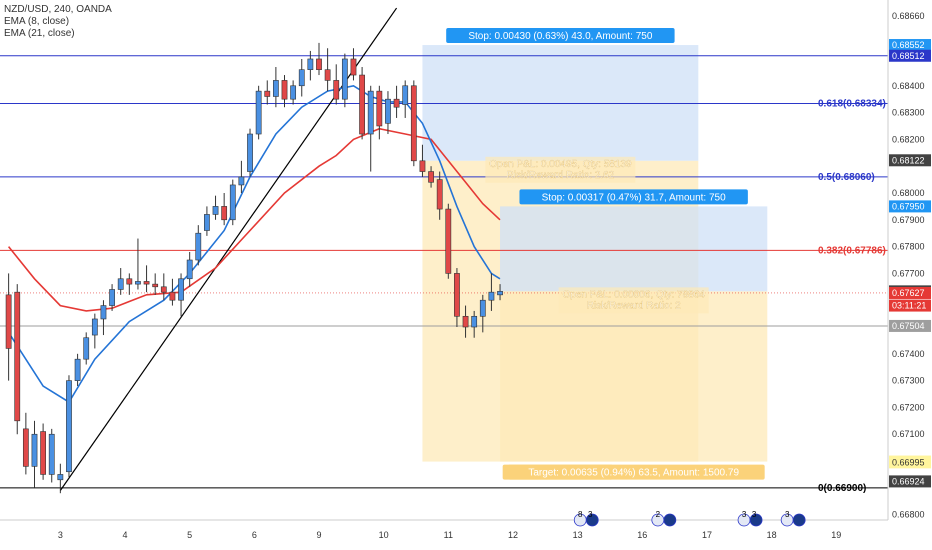  What do you see at coordinates (908, 462) in the screenshot?
I see `price-tag-21: 0.66995` at bounding box center [908, 462].